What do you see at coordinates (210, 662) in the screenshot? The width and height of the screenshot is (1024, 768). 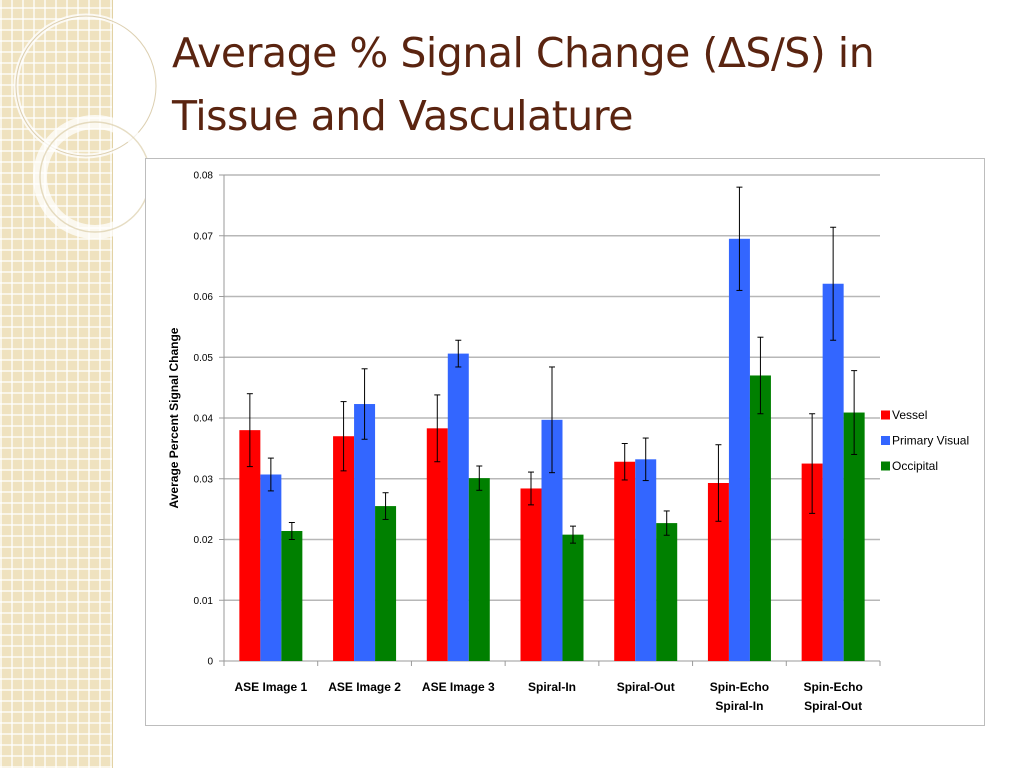 I see `y-tick-label: 0` at bounding box center [210, 662].